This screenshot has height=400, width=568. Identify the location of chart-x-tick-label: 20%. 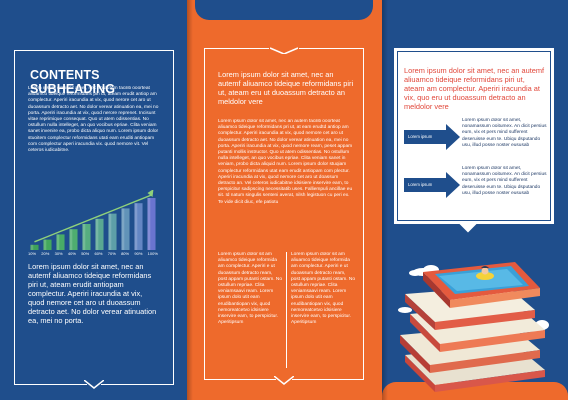
(45, 253).